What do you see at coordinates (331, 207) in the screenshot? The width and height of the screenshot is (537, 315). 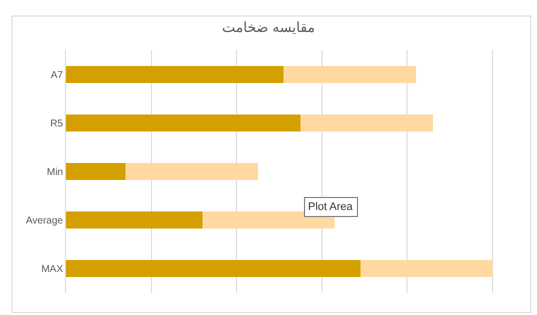 I see `annotation: Plot Area` at bounding box center [331, 207].